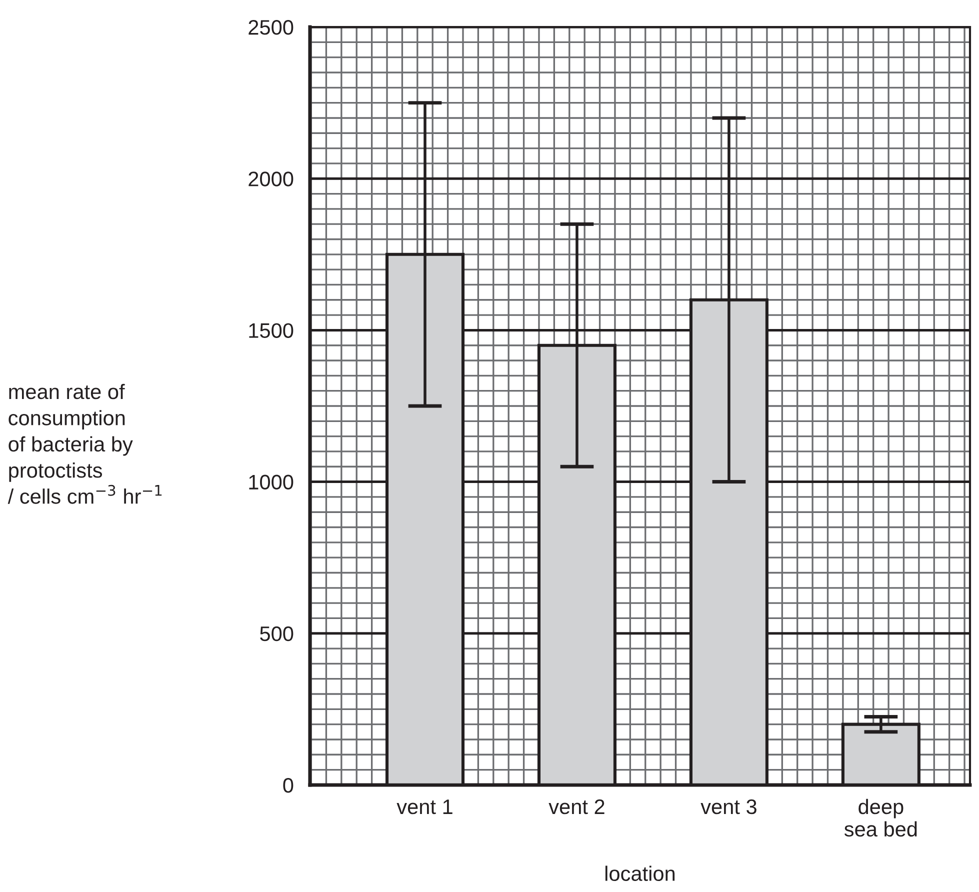 The width and height of the screenshot is (979, 892). Describe the element at coordinates (271, 482) in the screenshot. I see `y-tick-label: 1000` at that location.